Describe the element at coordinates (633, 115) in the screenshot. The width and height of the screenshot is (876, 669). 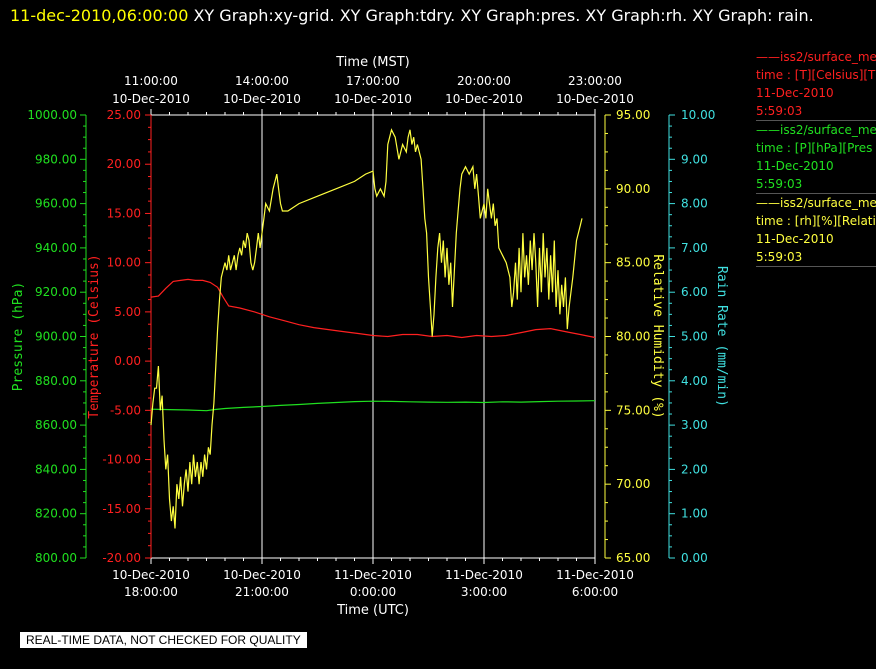
I see `rh-tick-label: 95.00` at that location.